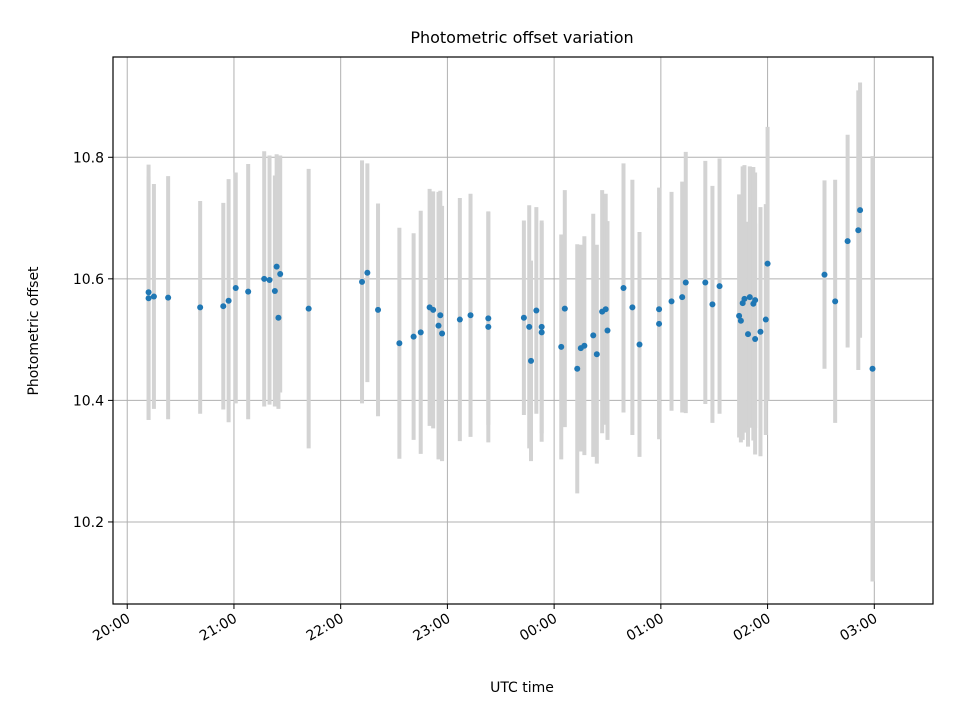 The height and width of the screenshot is (720, 960). What do you see at coordinates (88, 280) in the screenshot?
I see `y-tick-label: 10.6` at bounding box center [88, 280].